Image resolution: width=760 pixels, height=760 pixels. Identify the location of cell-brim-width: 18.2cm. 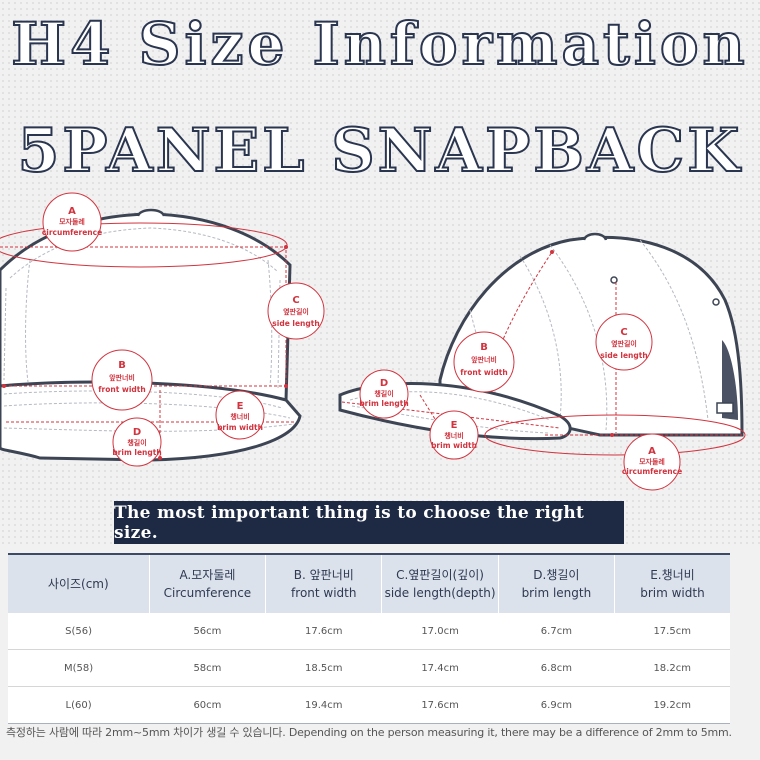
(672, 668).